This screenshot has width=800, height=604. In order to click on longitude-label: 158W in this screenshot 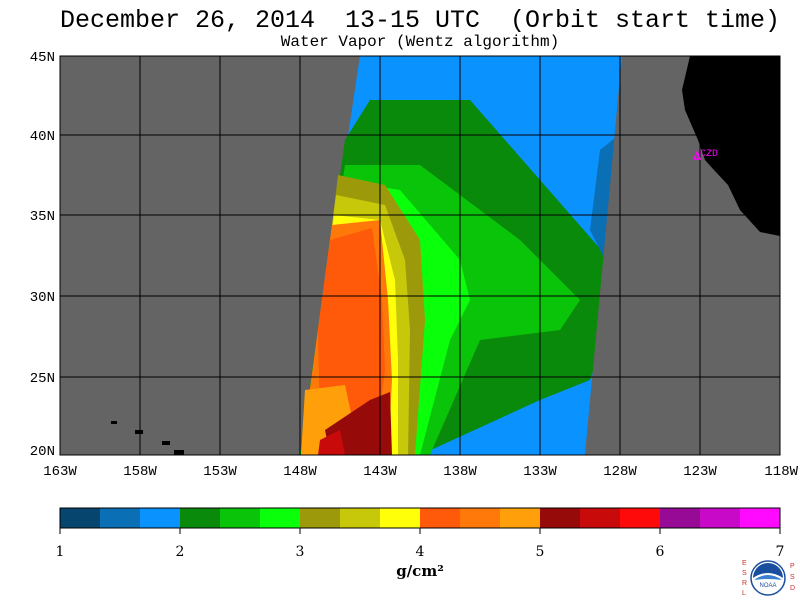, I will do `click(140, 472)`.